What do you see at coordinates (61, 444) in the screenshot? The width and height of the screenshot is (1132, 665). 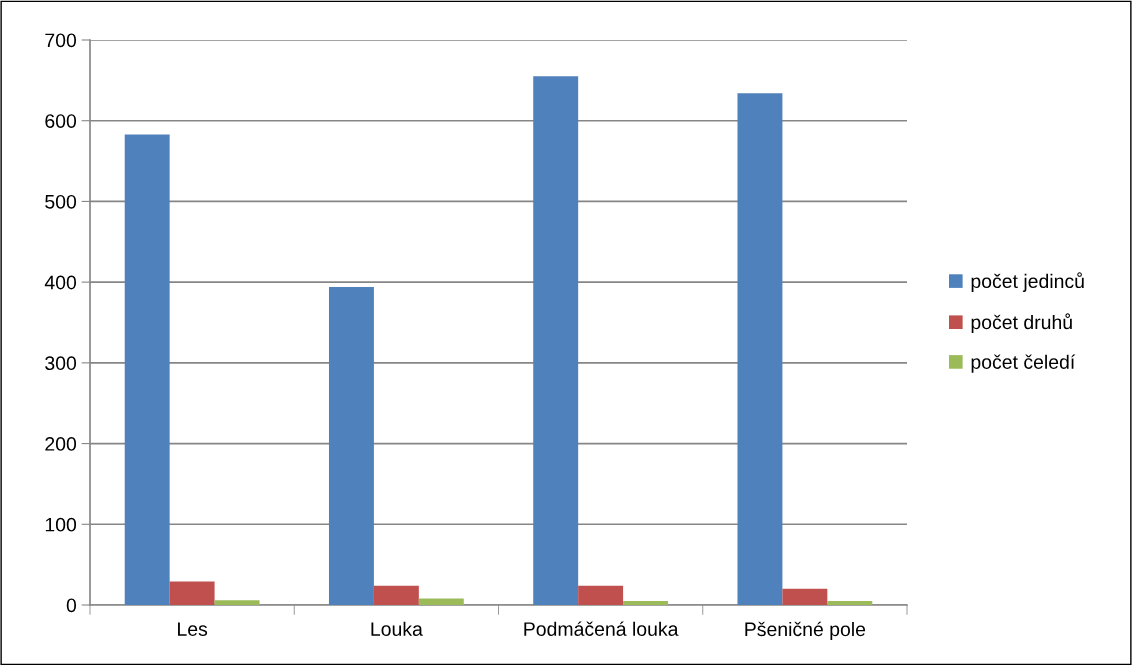 I see `y-tick-label: 200` at bounding box center [61, 444].